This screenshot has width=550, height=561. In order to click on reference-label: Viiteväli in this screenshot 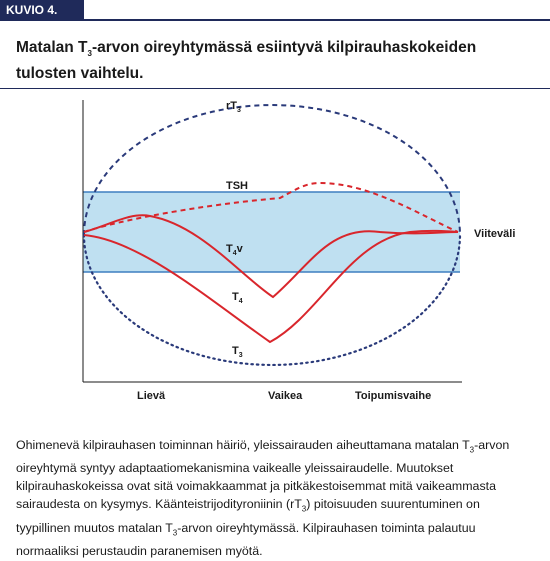, I will do `click(494, 234)`.